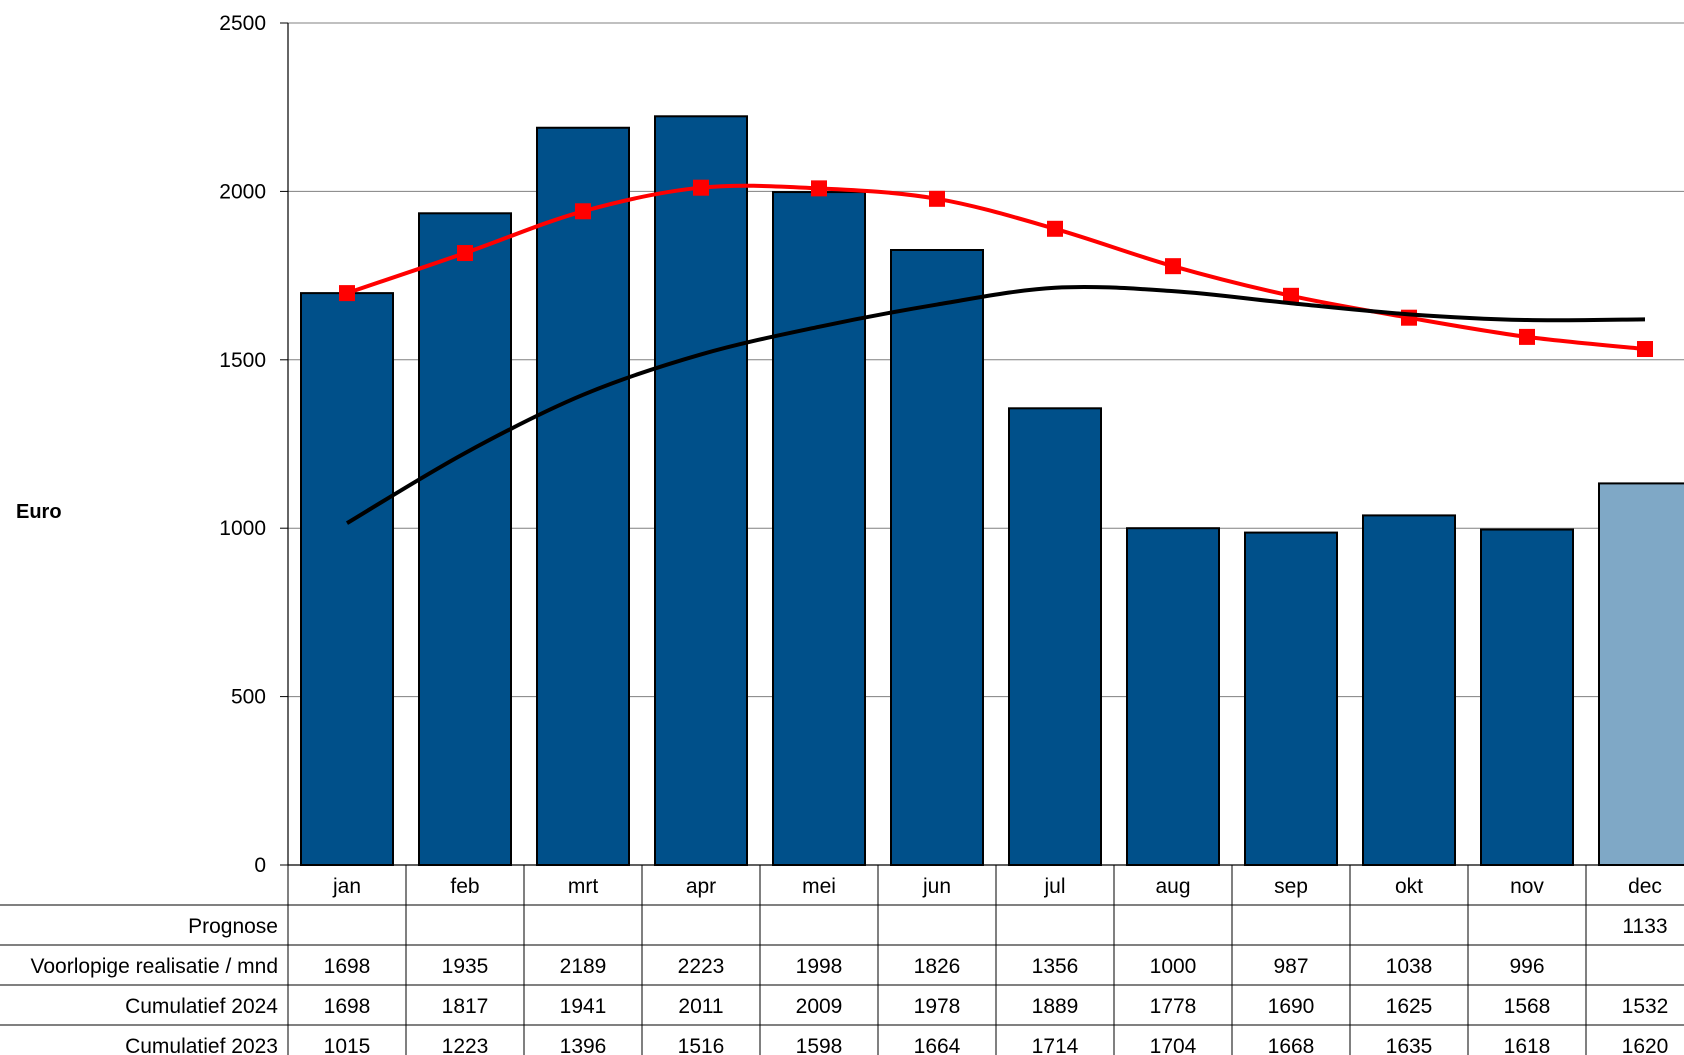 Image resolution: width=1684 pixels, height=1055 pixels. What do you see at coordinates (1173, 966) in the screenshot?
I see `table-cell: 1000` at bounding box center [1173, 966].